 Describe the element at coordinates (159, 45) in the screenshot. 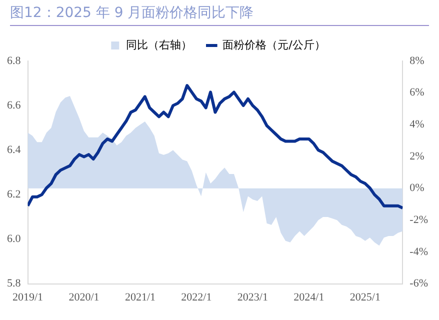

I see `legend-label: 同比（右轴）` at that location.